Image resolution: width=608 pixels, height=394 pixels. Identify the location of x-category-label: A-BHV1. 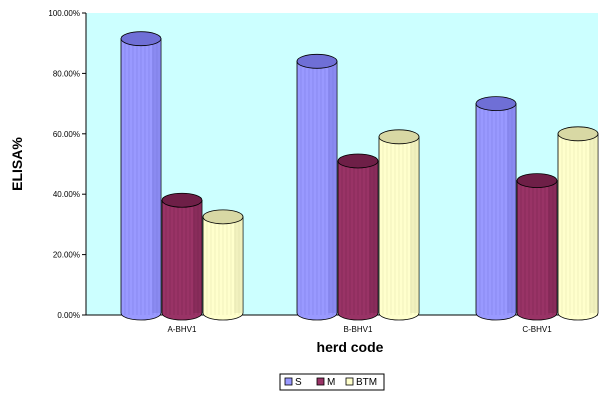
(182, 329).